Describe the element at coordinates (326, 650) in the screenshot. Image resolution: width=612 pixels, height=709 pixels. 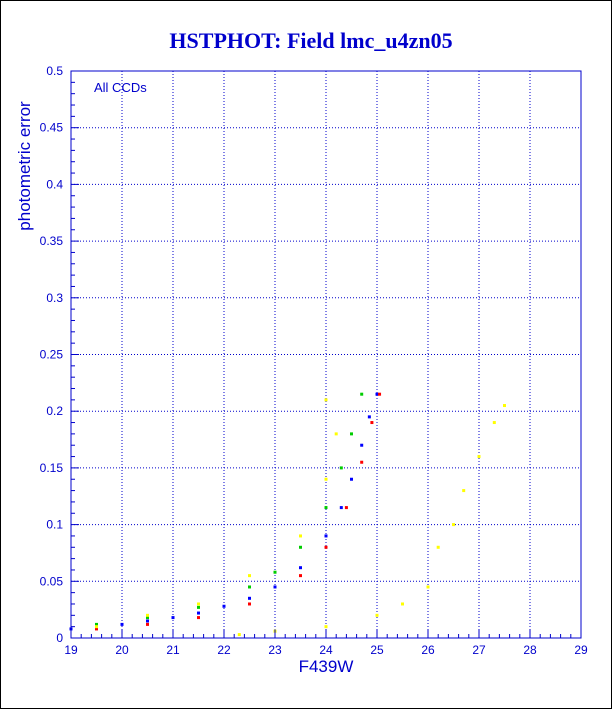
I see `x-tick-label: 24` at that location.